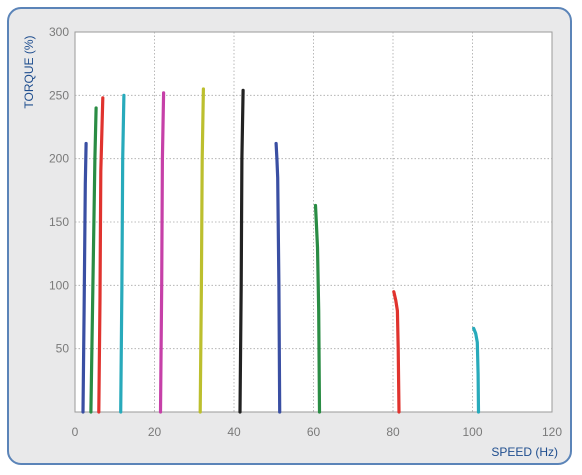  Describe the element at coordinates (63, 349) in the screenshot. I see `y-tick-label: 50` at that location.